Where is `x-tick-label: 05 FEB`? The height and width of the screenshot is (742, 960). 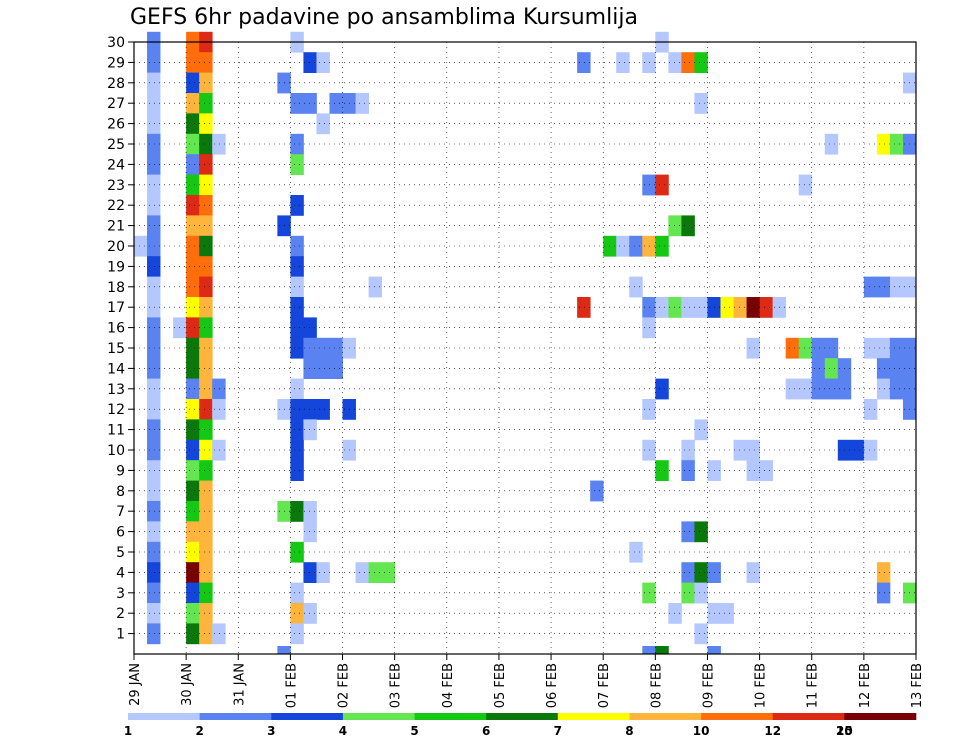 x-tick-label: 05 FEB is located at coordinates (500, 685).